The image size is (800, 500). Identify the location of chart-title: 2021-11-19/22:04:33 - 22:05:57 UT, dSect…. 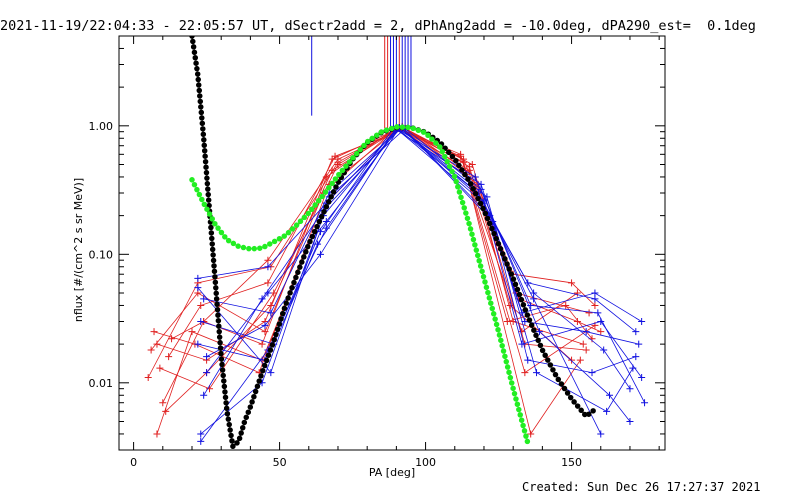
(378, 26).